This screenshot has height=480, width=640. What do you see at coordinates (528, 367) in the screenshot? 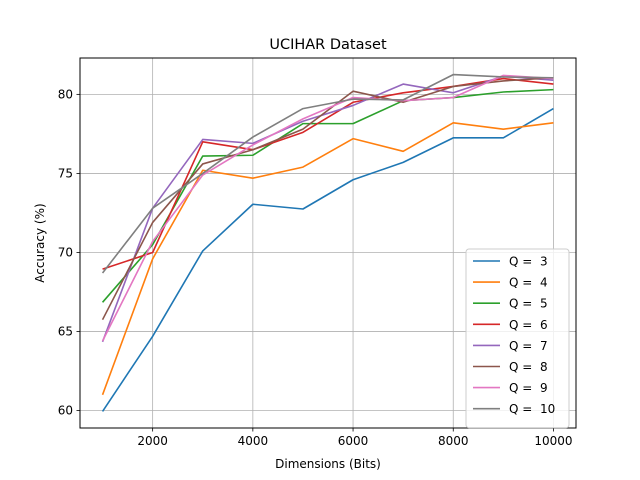
I see `legend-label: Q = 8` at bounding box center [528, 367].